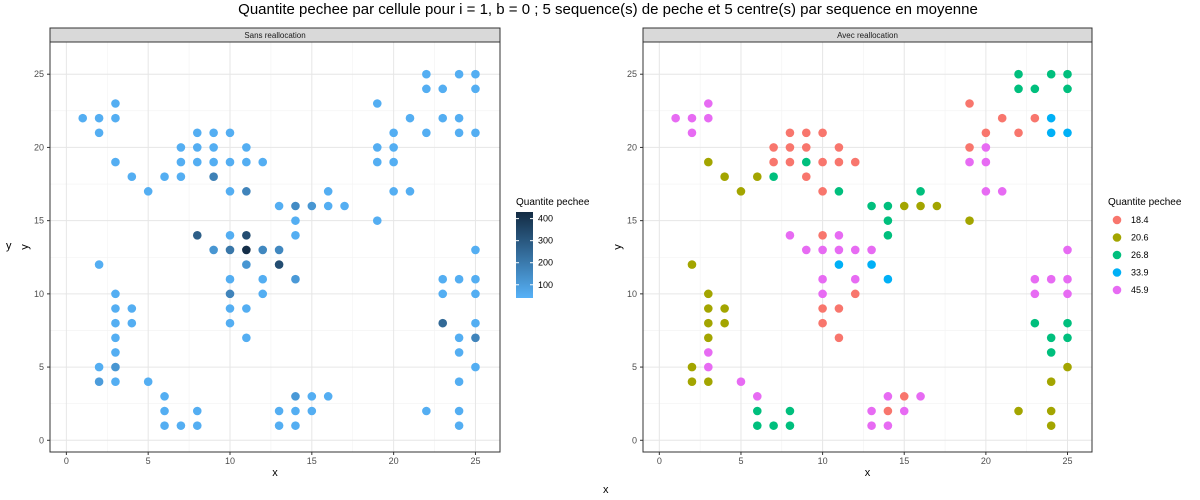 This screenshot has height=500, width=1200. I want to click on y-tick-label: 20, so click(39, 147).